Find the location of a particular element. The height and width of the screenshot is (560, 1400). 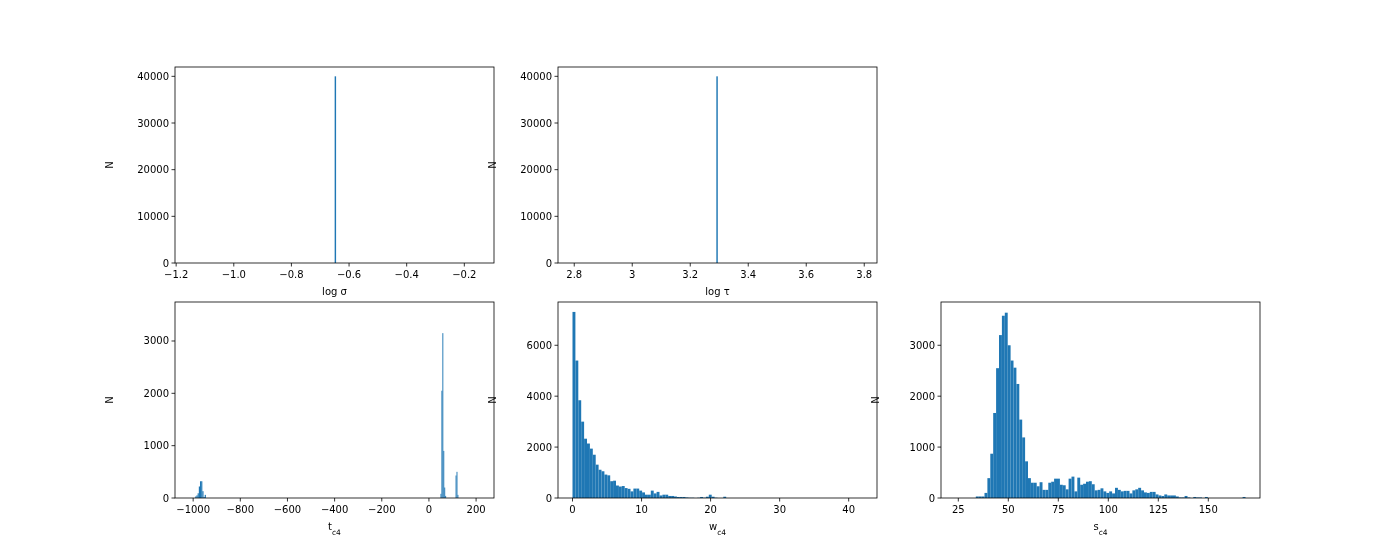

x-tick-label: 100 is located at coordinates (1108, 509).